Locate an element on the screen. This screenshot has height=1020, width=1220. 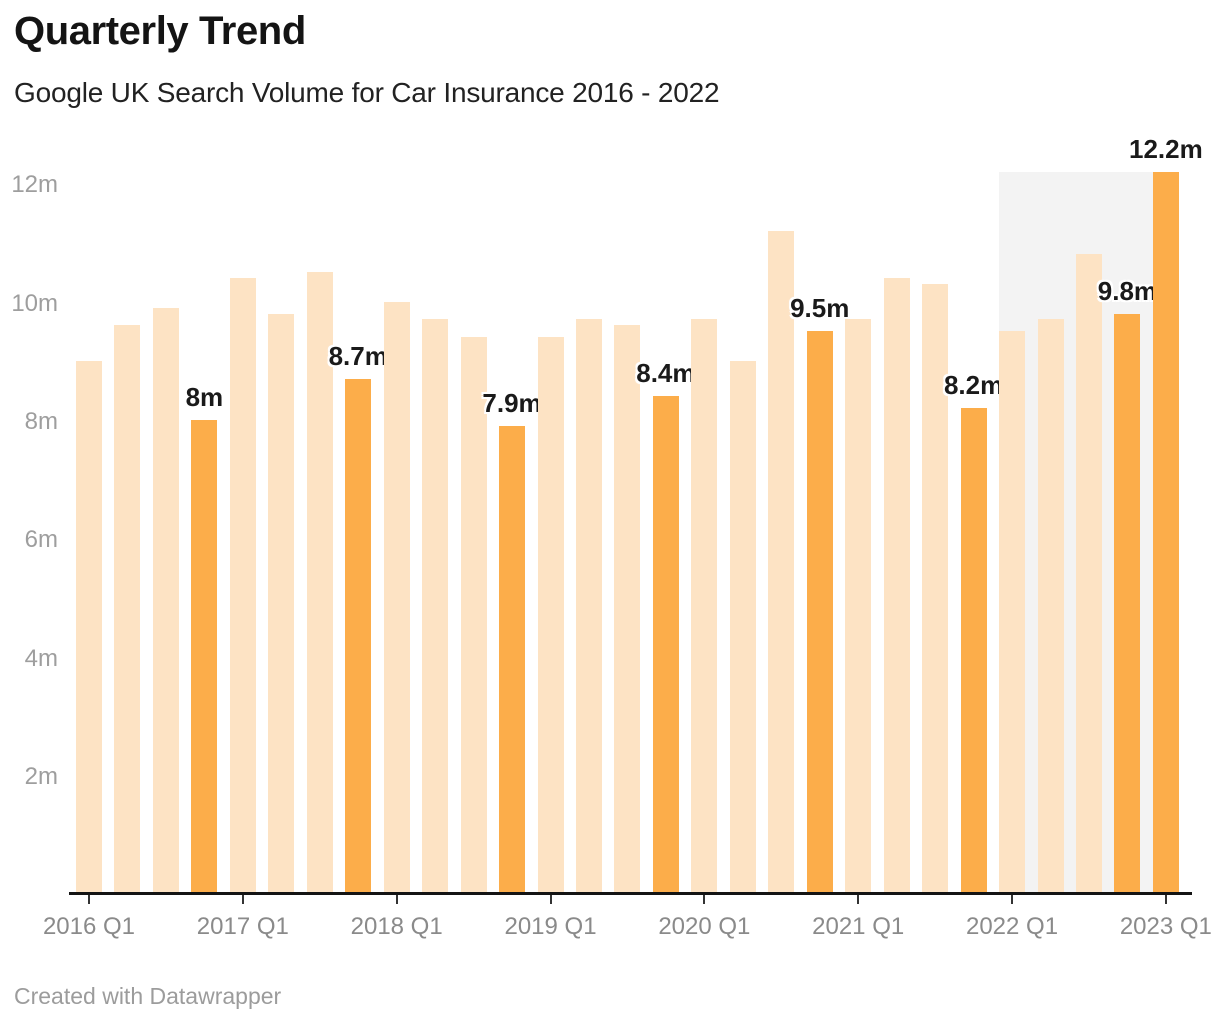
bar-2016-q1 is located at coordinates (89, 627).